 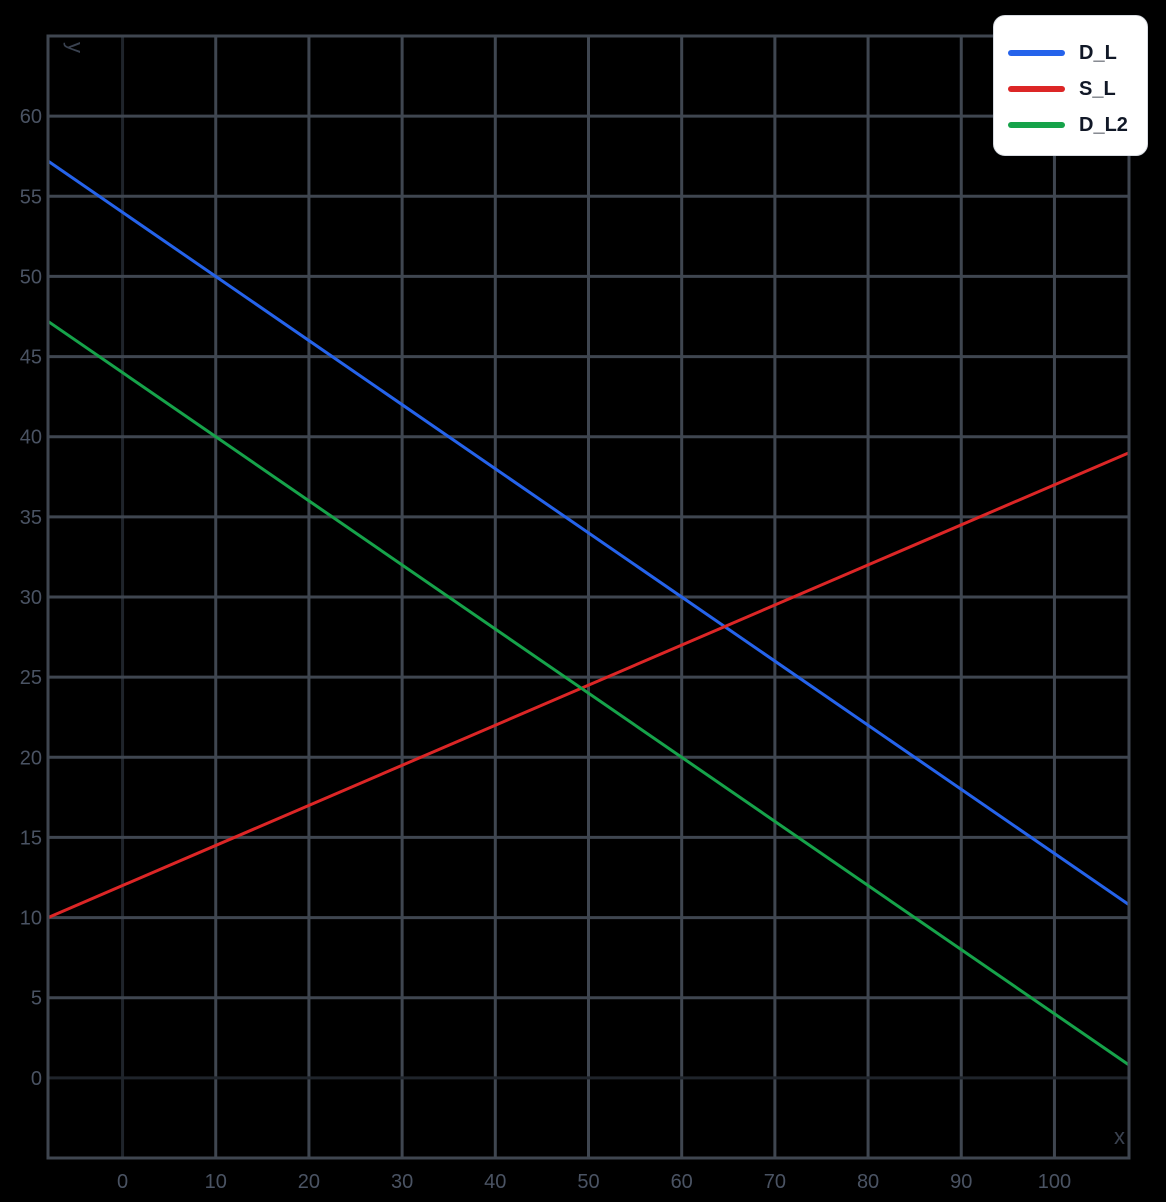 I want to click on y-tick-label: 15, so click(x=31, y=838).